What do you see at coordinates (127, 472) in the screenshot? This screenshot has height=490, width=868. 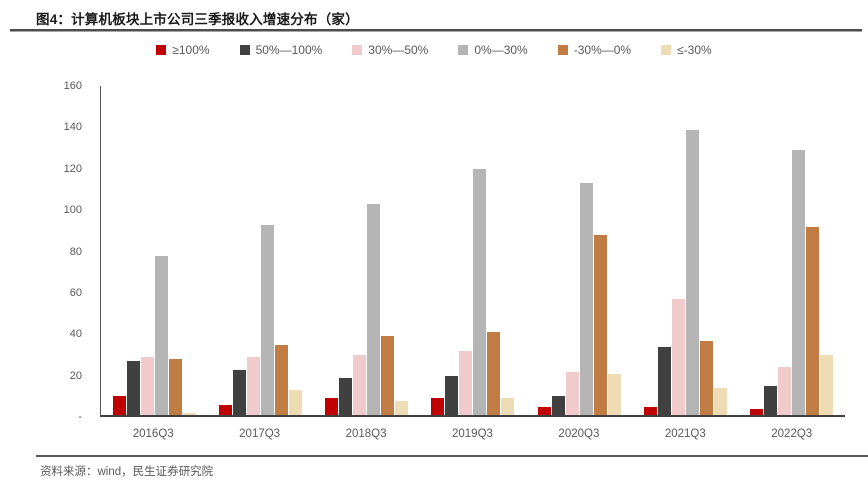 I see `source-text: 资料来源：wind，民生证券研究院` at bounding box center [127, 472].